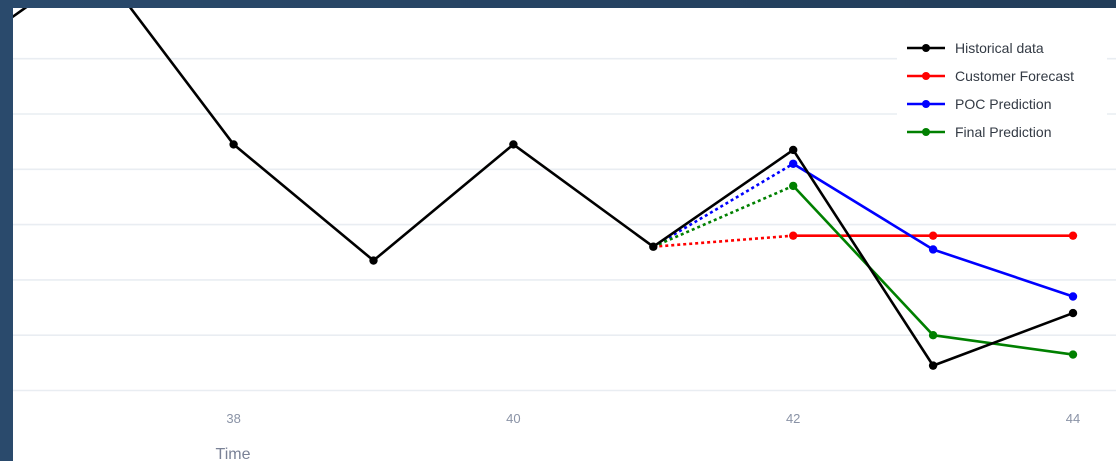 The image size is (1116, 461). I want to click on legend-item: Customer Forecast, so click(990, 76).